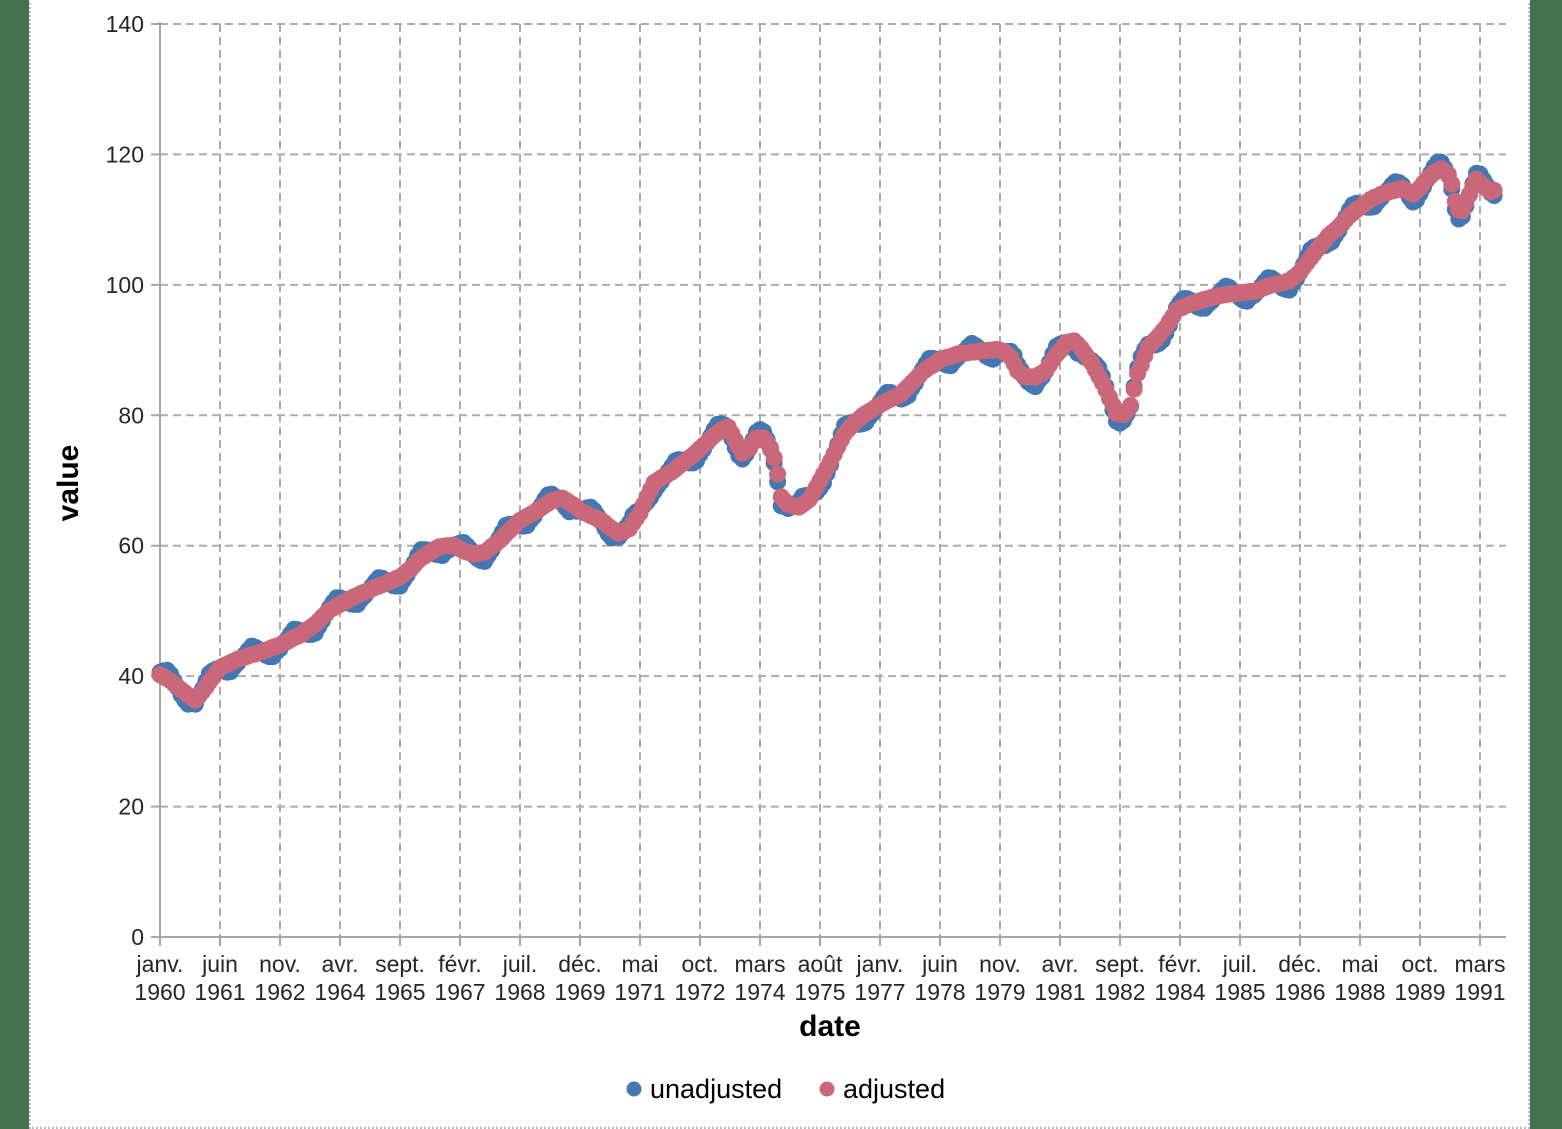  Describe the element at coordinates (131, 676) in the screenshot. I see `svg-text: 40` at that location.